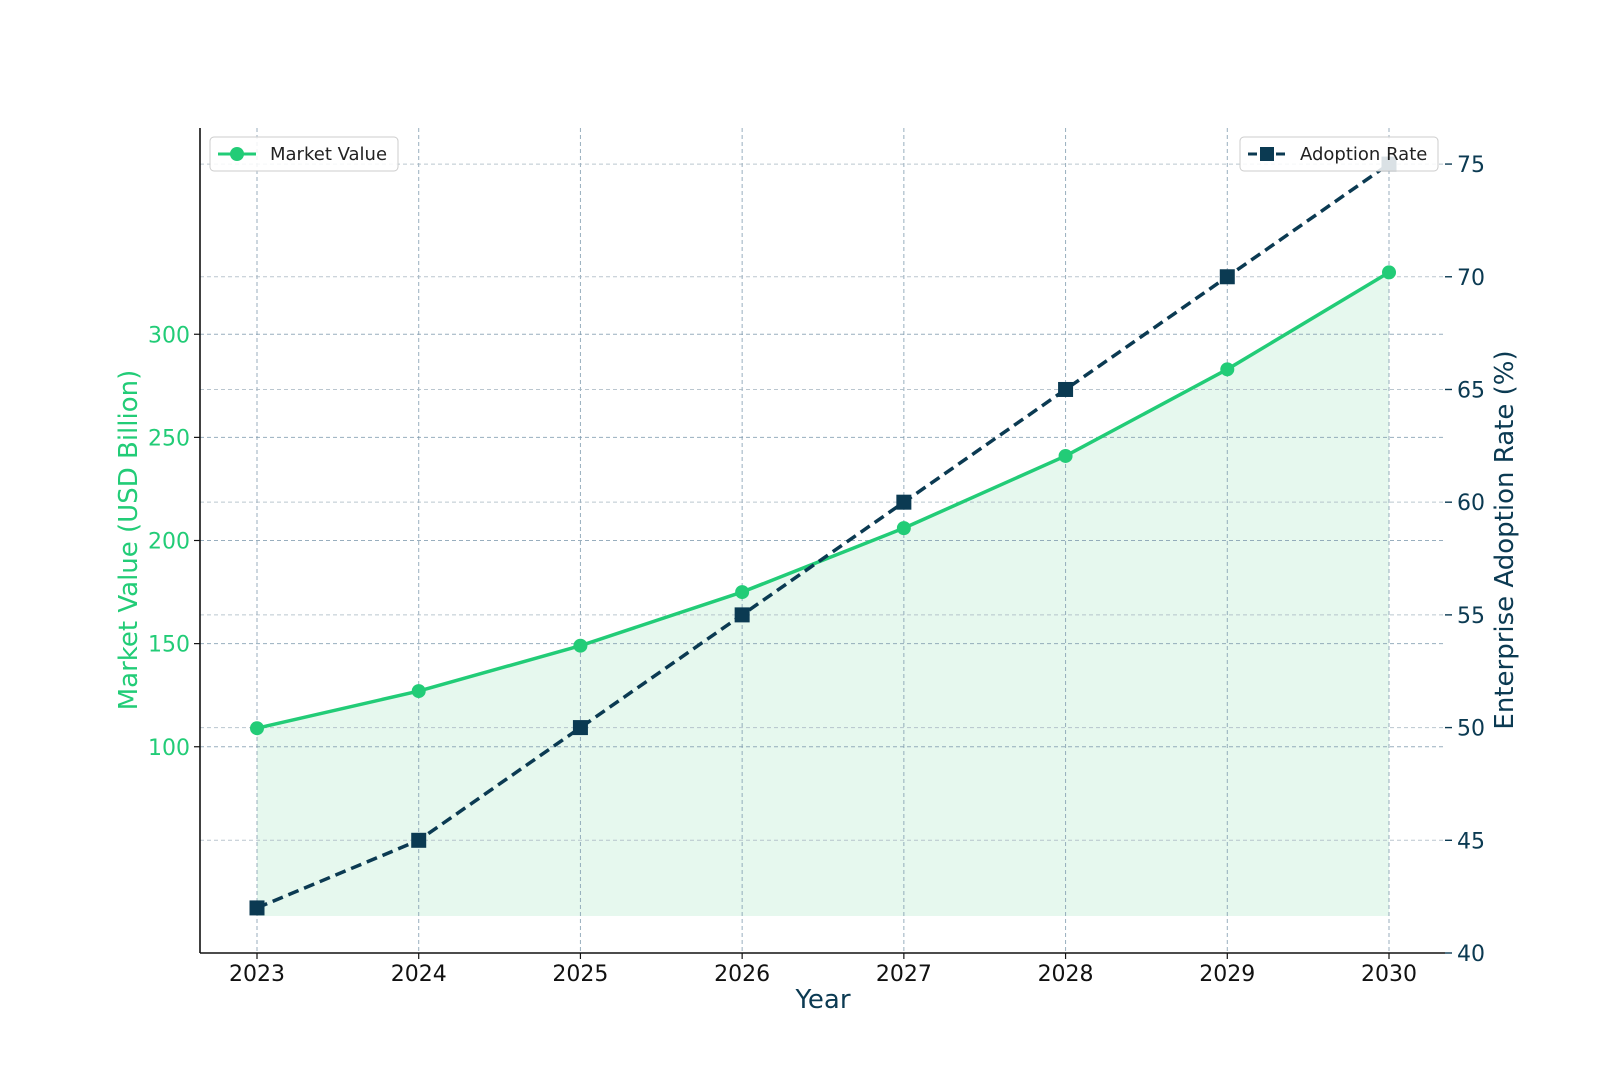 The image size is (1600, 1066). What do you see at coordinates (169, 335) in the screenshot?
I see `y-left-tick-label-300: 300` at bounding box center [169, 335].